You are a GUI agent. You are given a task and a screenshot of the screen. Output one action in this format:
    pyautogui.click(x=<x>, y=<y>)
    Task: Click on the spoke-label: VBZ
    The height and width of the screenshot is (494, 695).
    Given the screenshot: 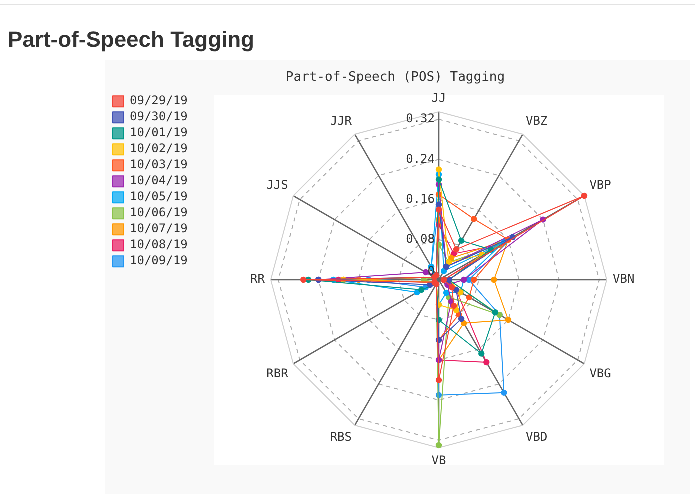 What is the action you would take?
    pyautogui.click(x=537, y=121)
    